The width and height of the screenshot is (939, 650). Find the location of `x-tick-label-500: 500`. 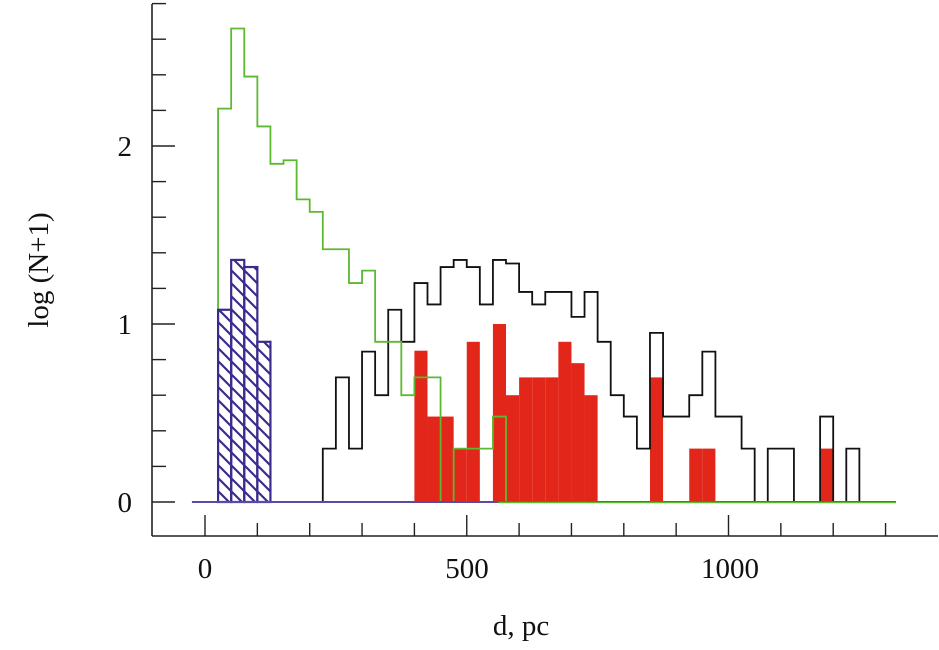

x-tick-label-500: 500 is located at coordinates (467, 569).